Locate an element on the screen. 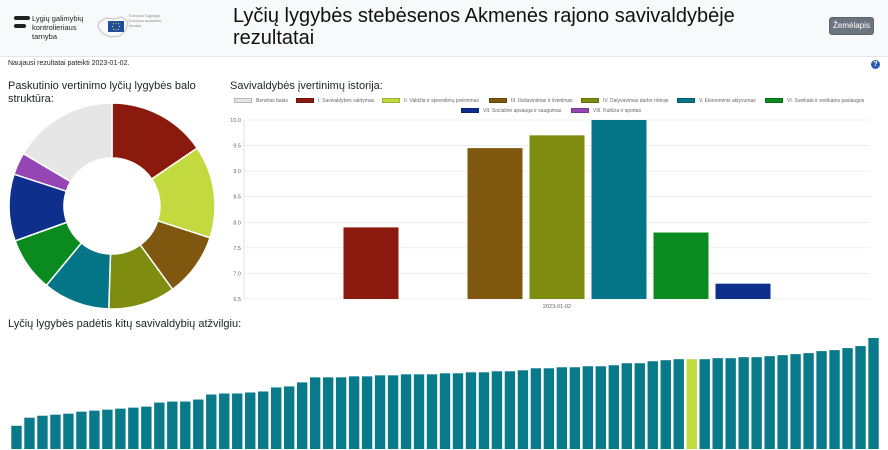 This screenshot has height=450, width=888. y-tick-label: 7.0 is located at coordinates (237, 274).